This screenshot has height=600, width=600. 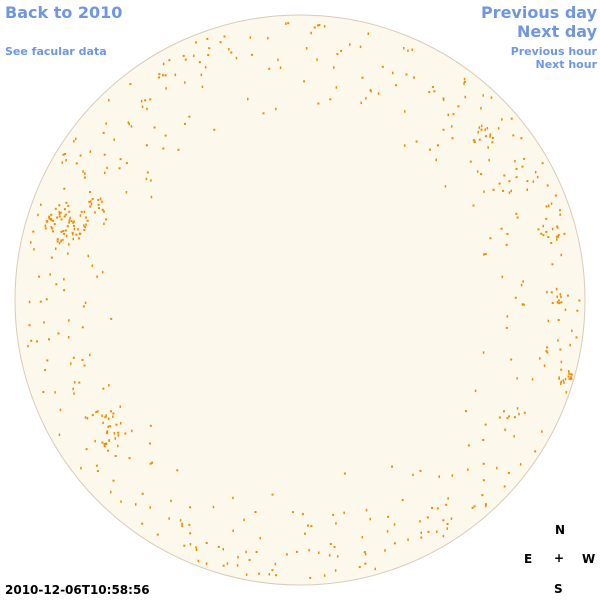 What do you see at coordinates (553, 51) in the screenshot?
I see `previous-hour-link: Previous hour` at bounding box center [553, 51].